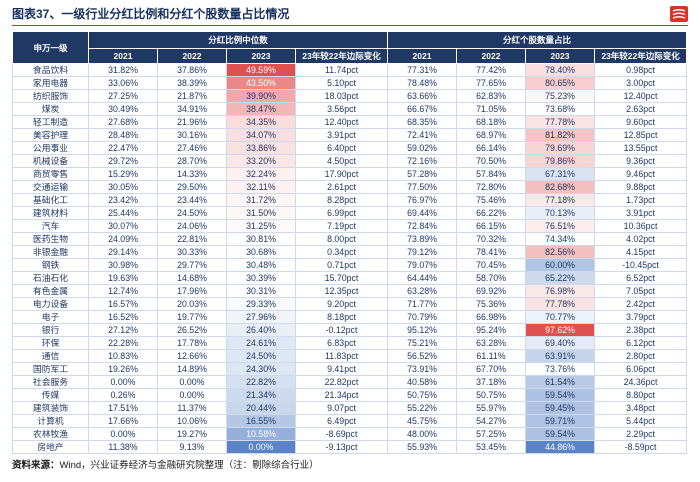 This screenshot has height=482, width=700. What do you see at coordinates (341, 421) in the screenshot?
I see `dividend-ratio-marginal-change-cell: 6.49pct` at bounding box center [341, 421].